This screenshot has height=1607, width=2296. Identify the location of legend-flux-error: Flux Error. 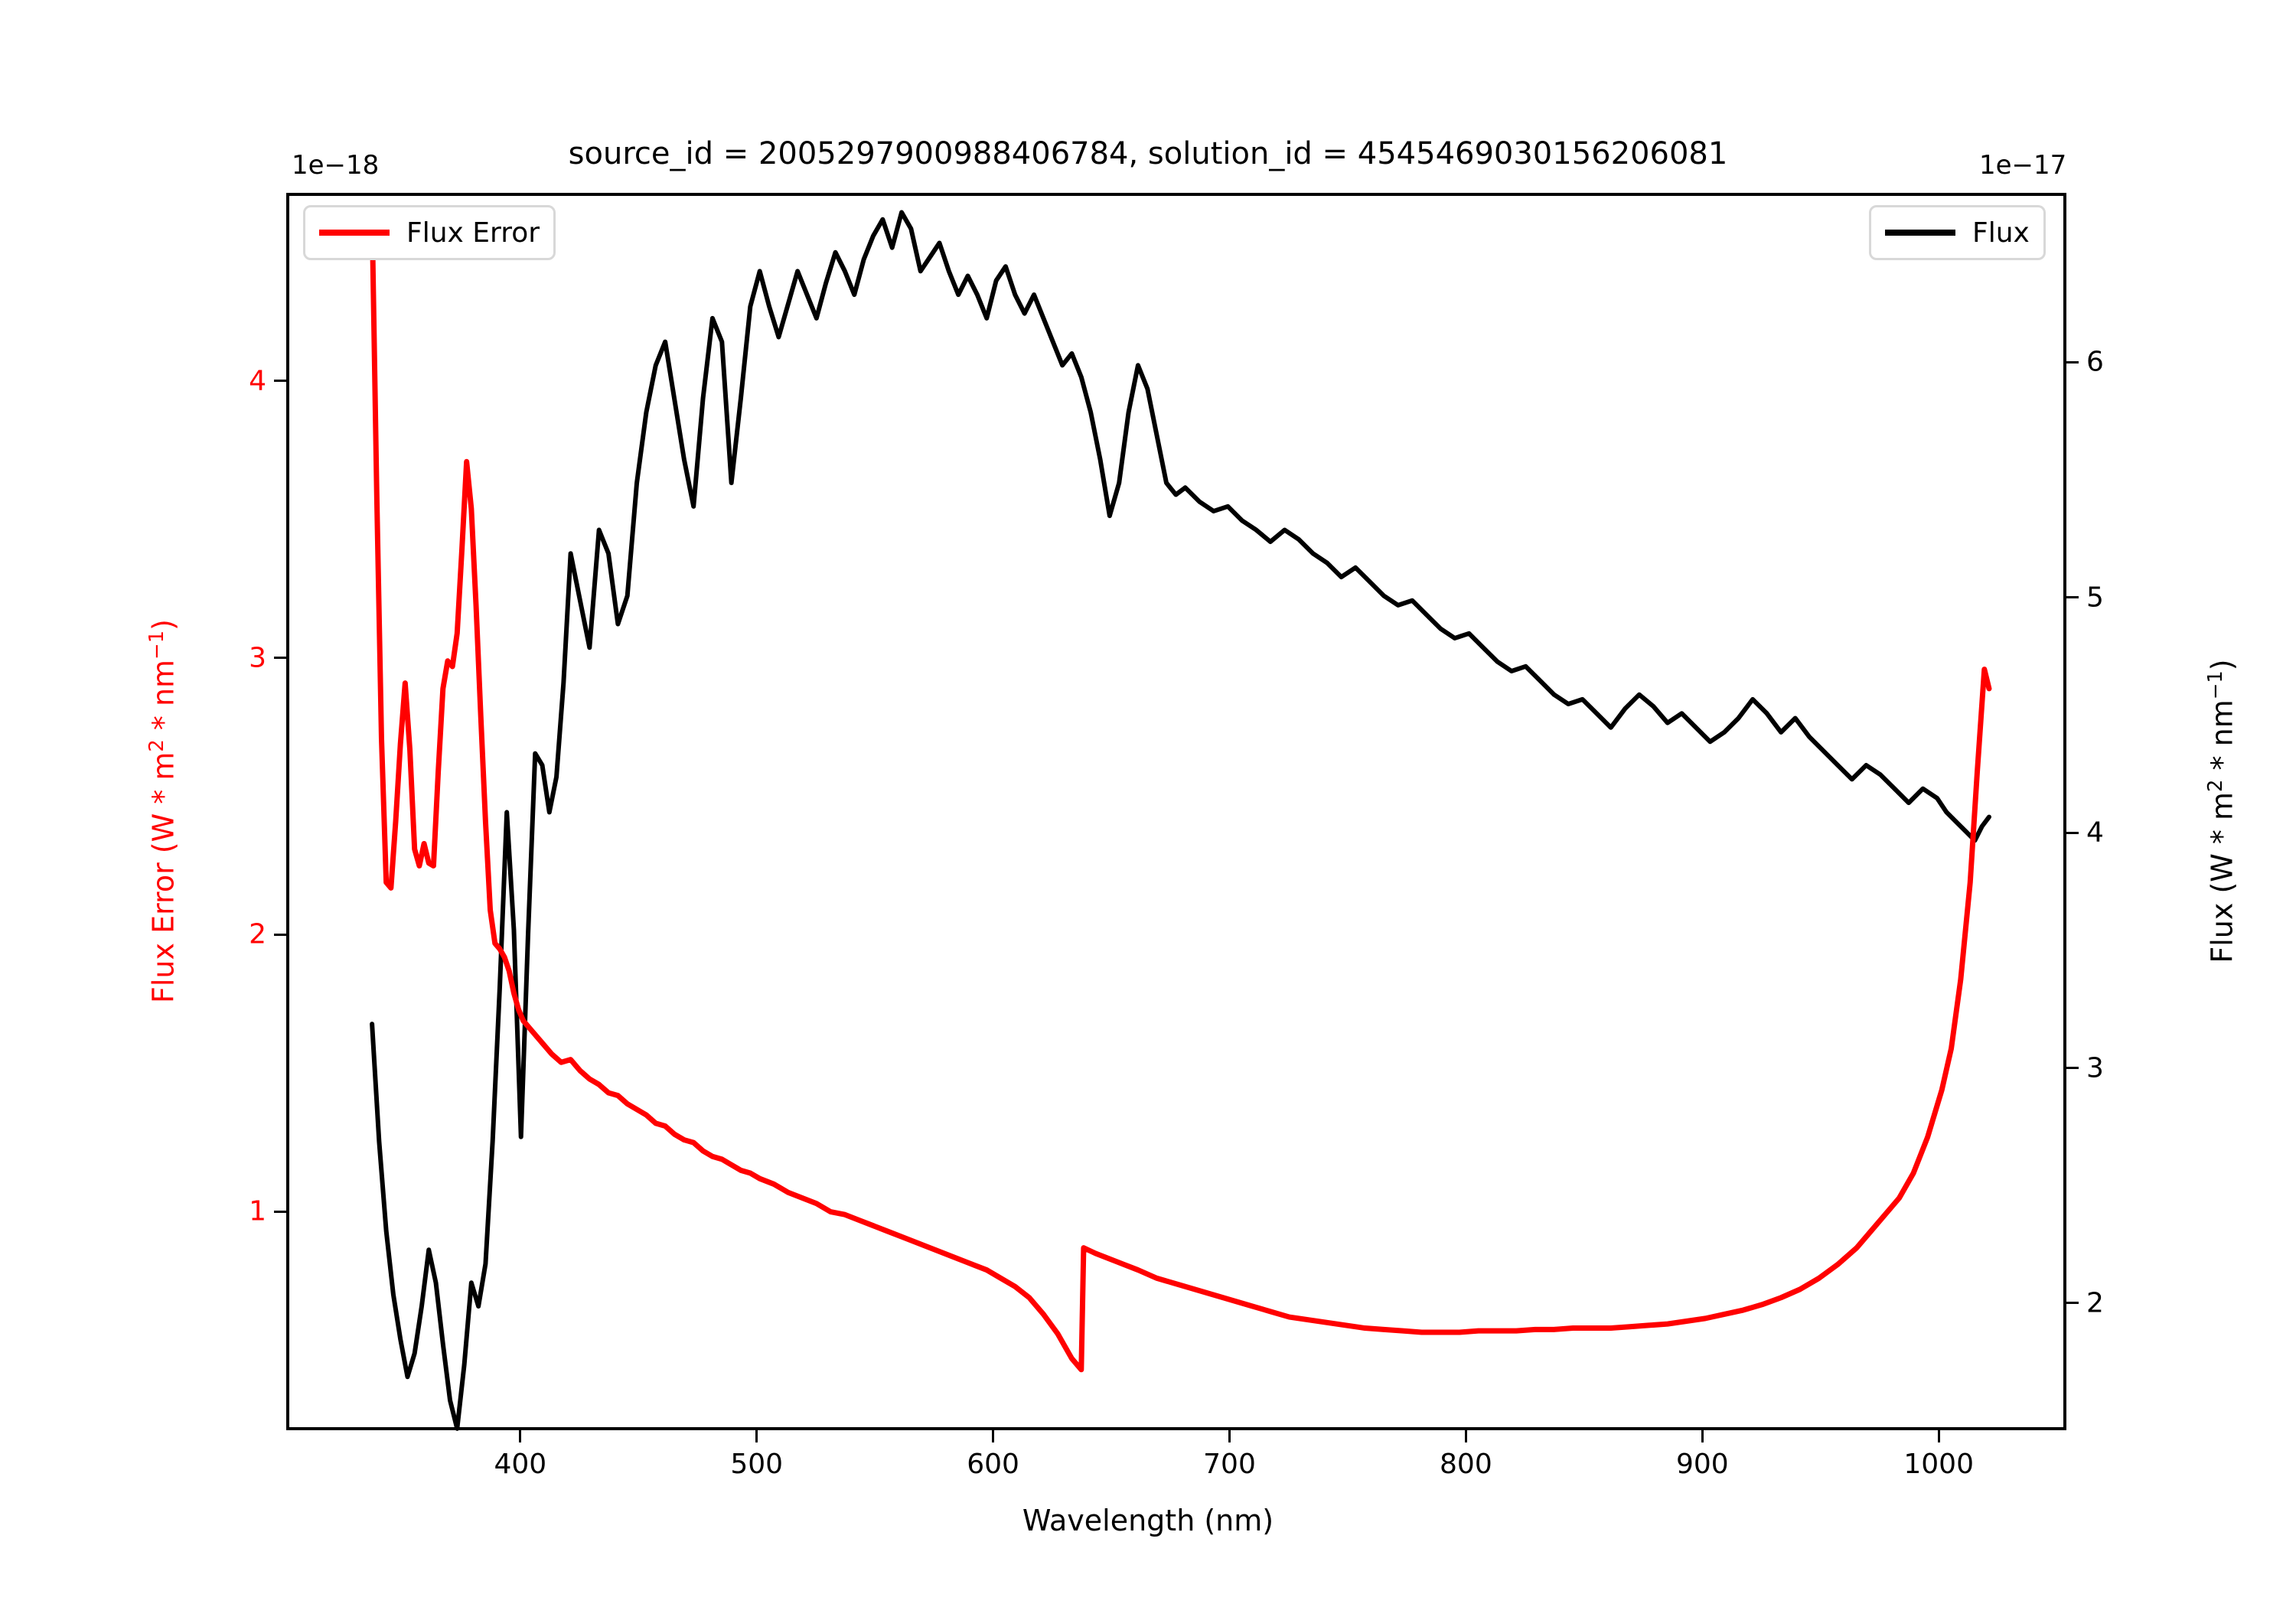
(429, 232).